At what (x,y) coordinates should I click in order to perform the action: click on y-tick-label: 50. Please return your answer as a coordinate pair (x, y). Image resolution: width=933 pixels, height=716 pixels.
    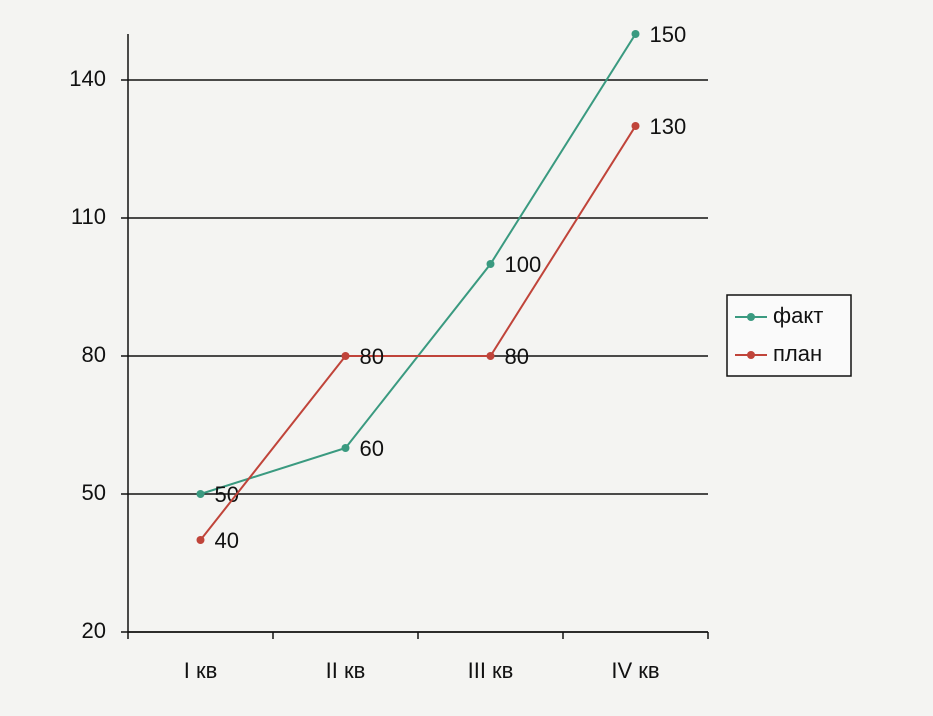
    Looking at the image, I should click on (94, 492).